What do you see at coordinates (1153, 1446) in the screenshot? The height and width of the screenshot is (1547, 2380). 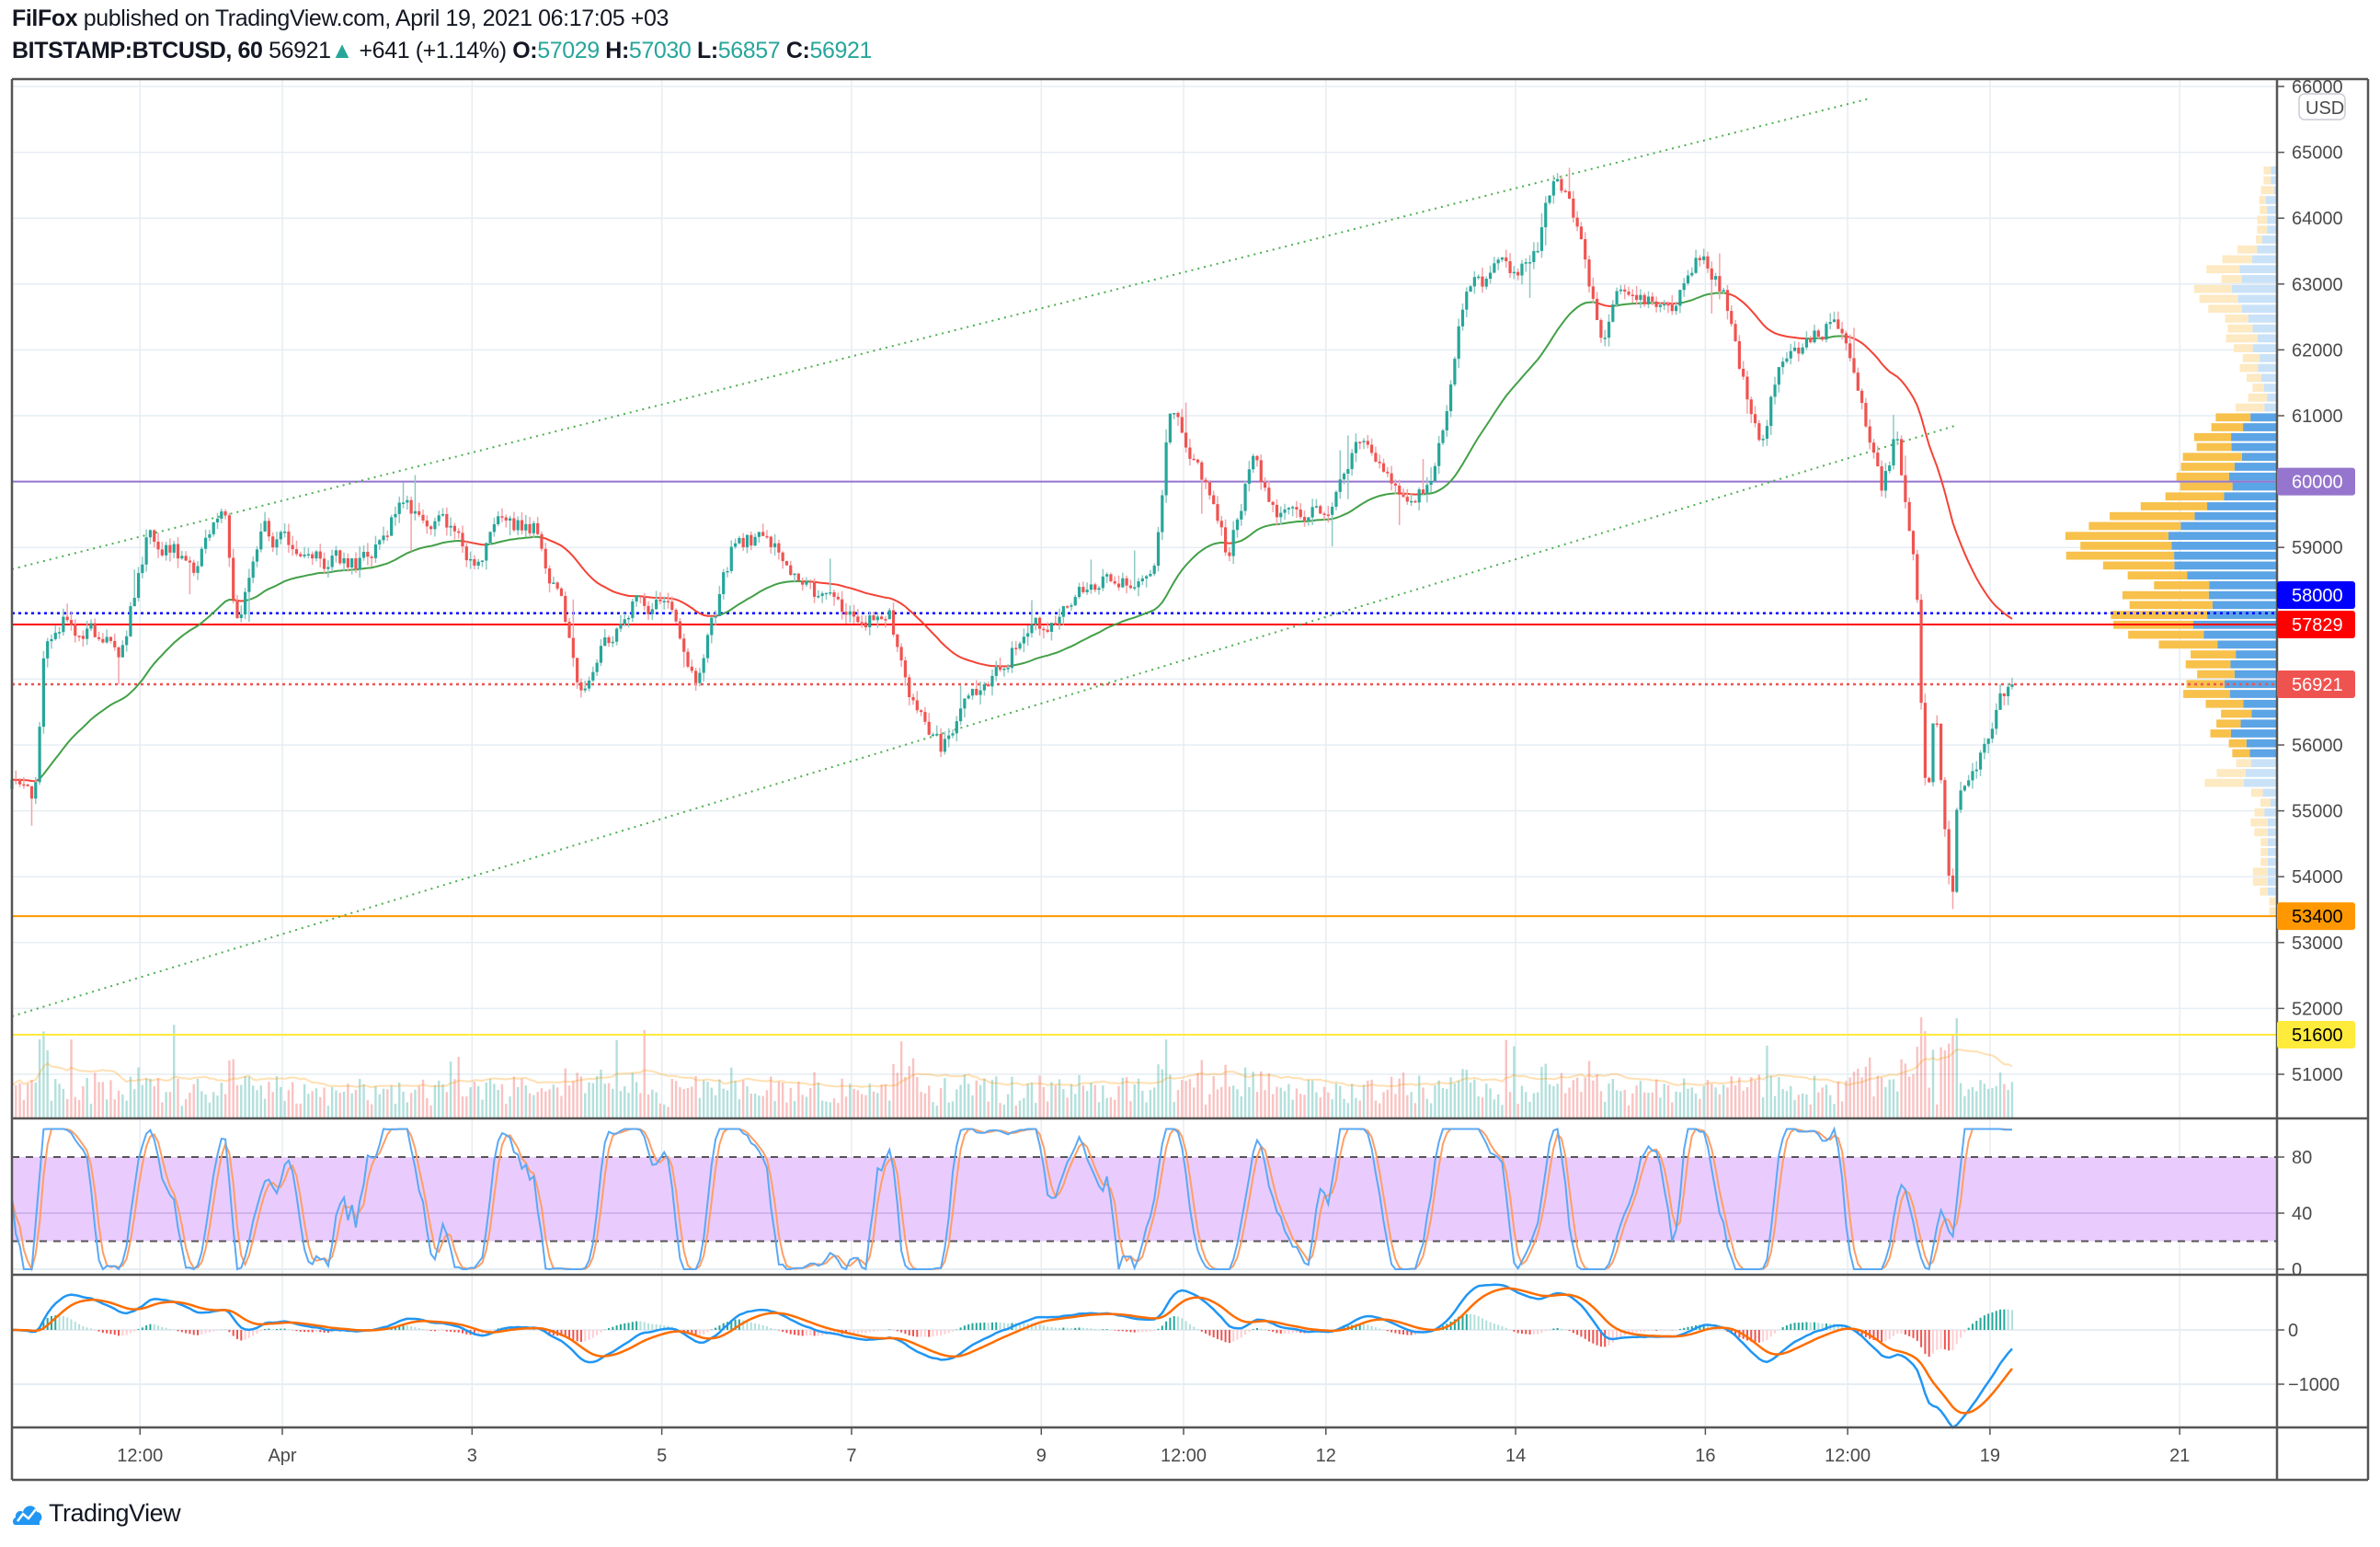 I see `time-axis: 12:00 Apr 3 5 7 9 12:00 12 14 16 12:00 19 21` at bounding box center [1153, 1446].